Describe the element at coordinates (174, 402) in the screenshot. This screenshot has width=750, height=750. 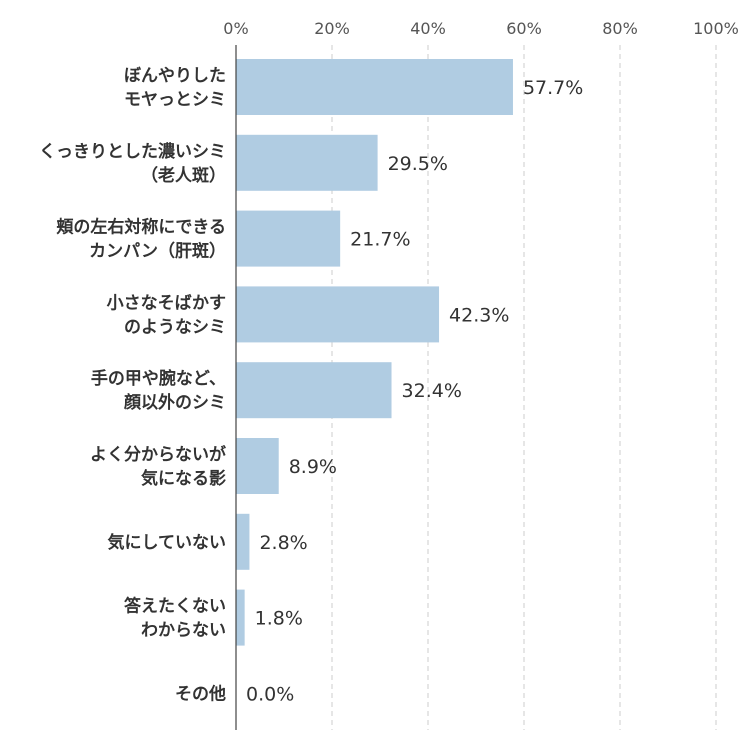
I see `category-label: 顔以外のシミ` at that location.